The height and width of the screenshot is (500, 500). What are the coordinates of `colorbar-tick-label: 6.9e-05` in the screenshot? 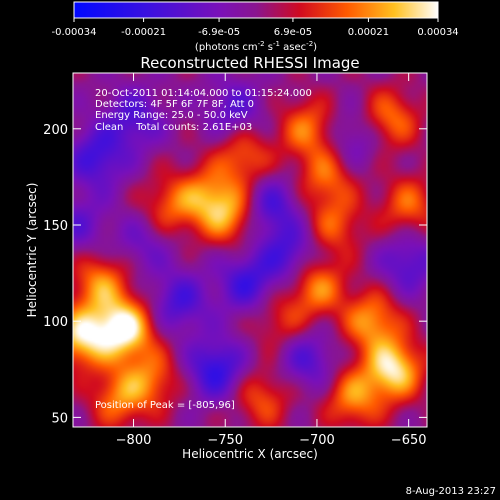 It's located at (293, 32).